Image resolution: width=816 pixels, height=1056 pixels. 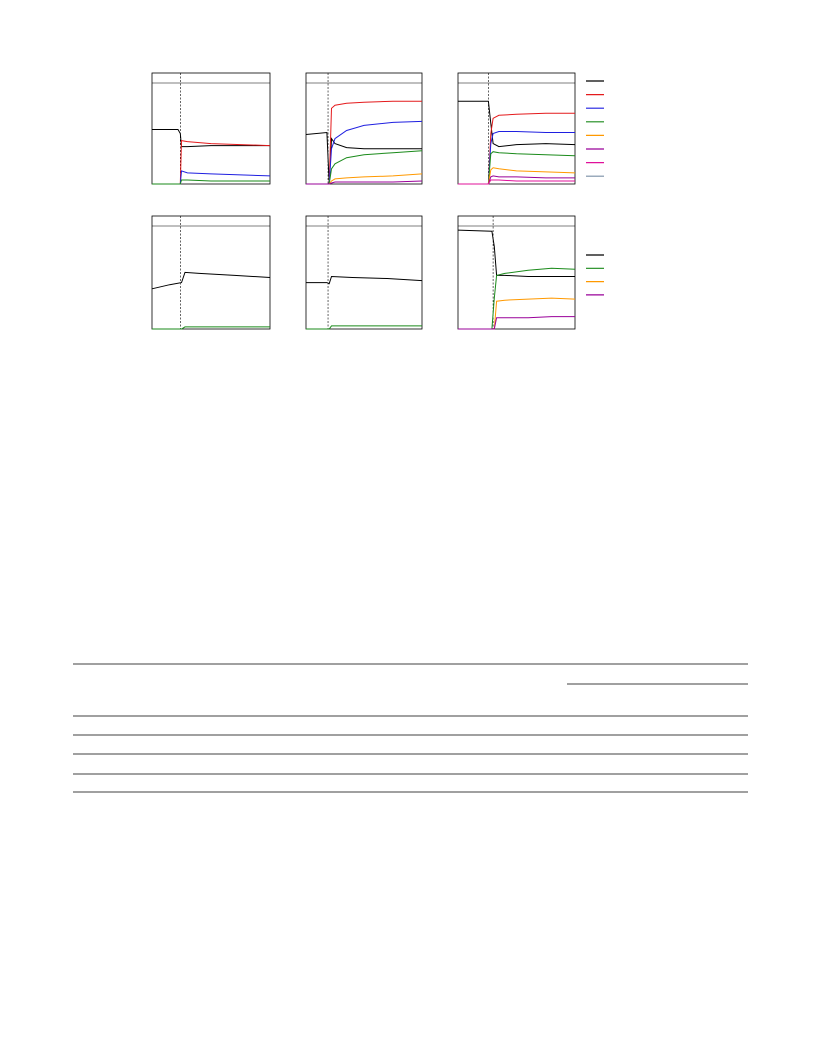 What do you see at coordinates (410, 728) in the screenshot?
I see `table` at bounding box center [410, 728].